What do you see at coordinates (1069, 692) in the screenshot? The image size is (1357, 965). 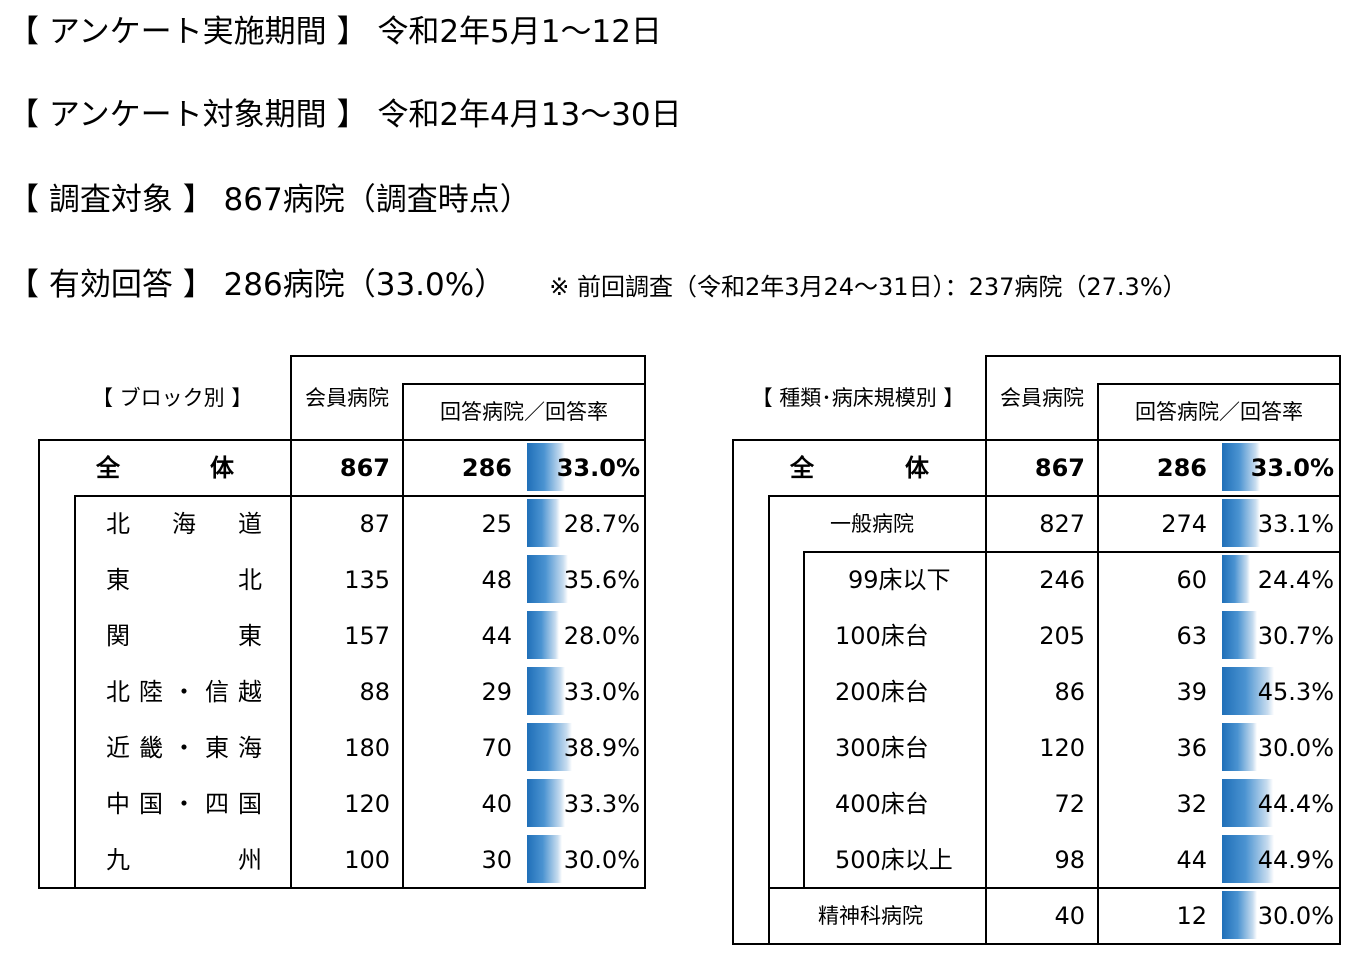 I see `type-size-members: 86` at bounding box center [1069, 692].